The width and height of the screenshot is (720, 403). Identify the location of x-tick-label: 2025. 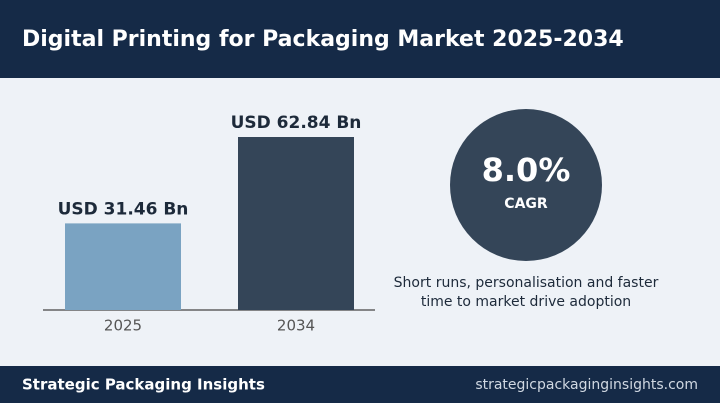
(123, 326).